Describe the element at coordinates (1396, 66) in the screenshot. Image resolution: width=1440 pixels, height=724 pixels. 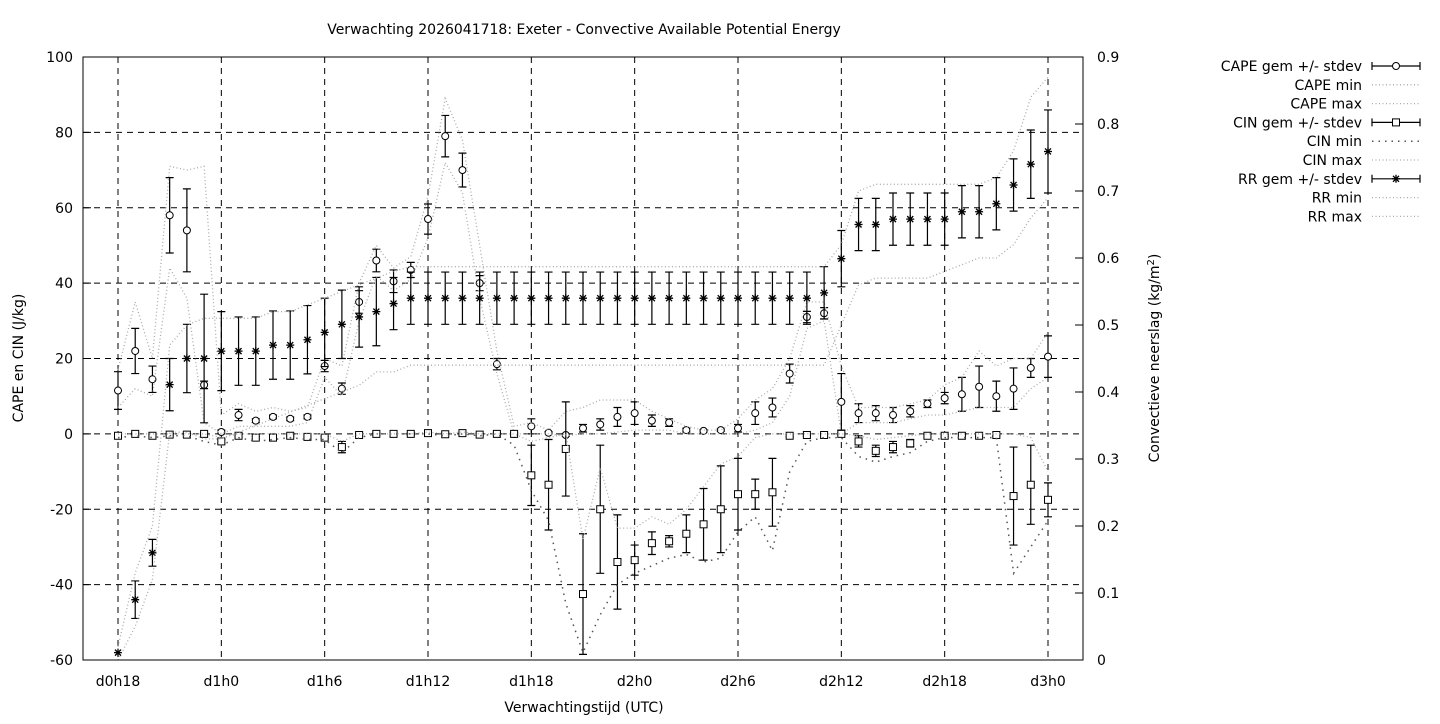
I see `legend-marker-circle` at that location.